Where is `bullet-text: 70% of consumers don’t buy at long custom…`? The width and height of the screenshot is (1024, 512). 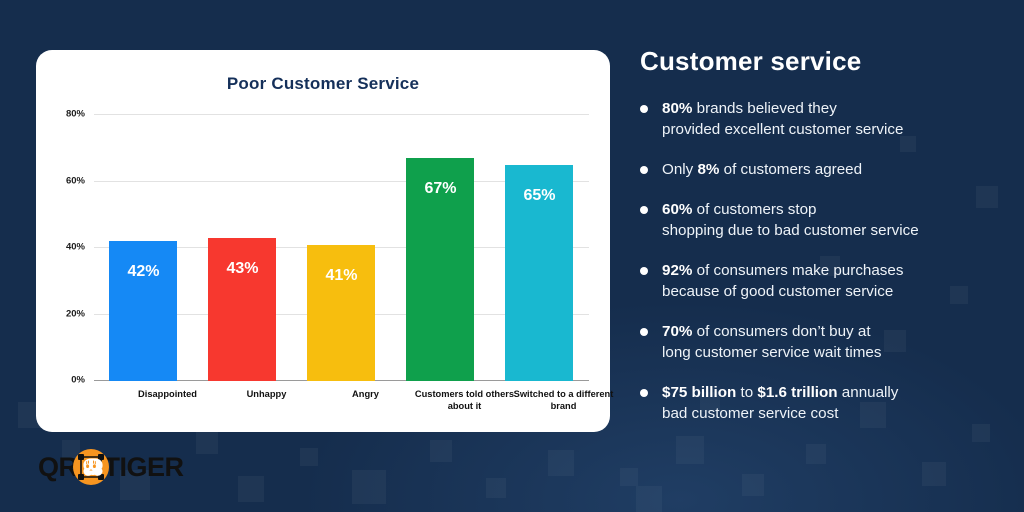
bullet-text: 70% of consumers don’t buy at long custom… is located at coordinates (772, 341).